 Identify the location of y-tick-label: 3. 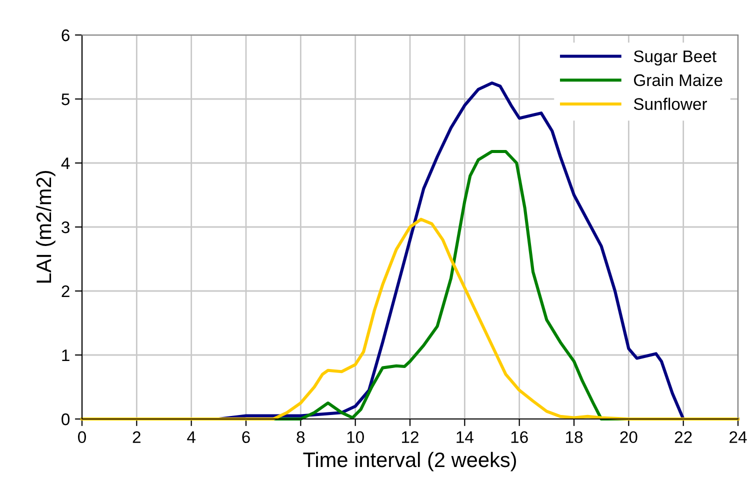
(66, 227).